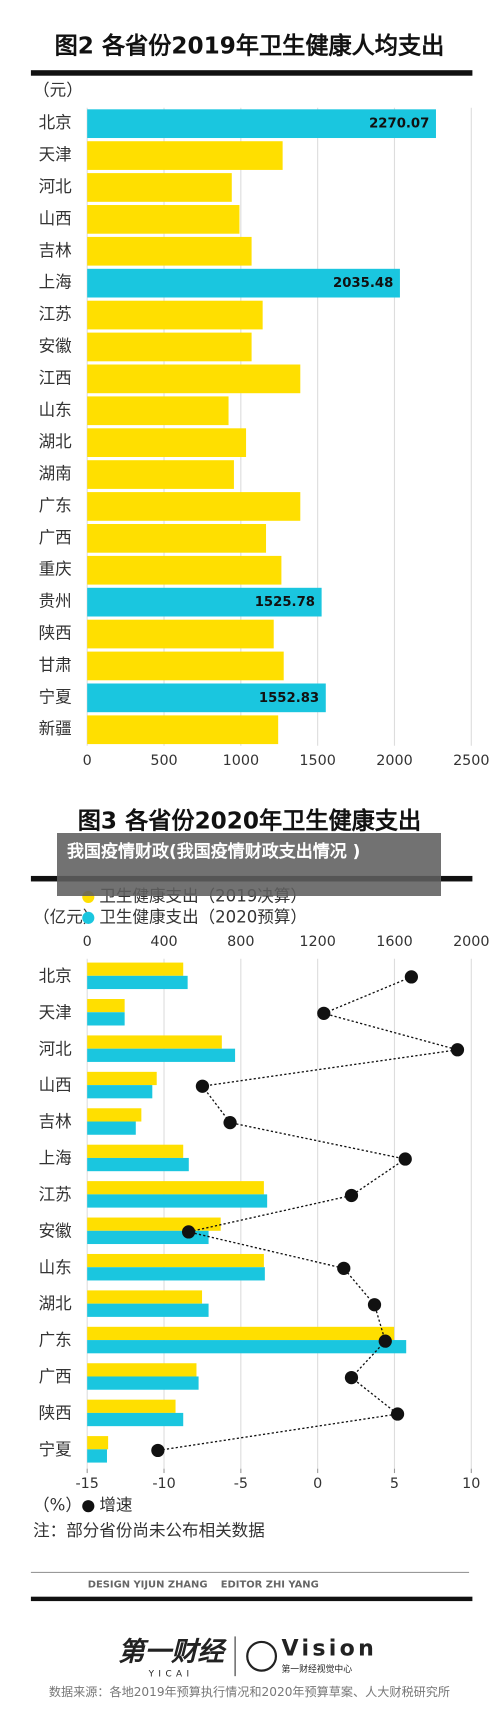 This screenshot has width=500, height=1732. I want to click on chart-title: 图3 各省份2020年卫生健康支出, so click(249, 820).